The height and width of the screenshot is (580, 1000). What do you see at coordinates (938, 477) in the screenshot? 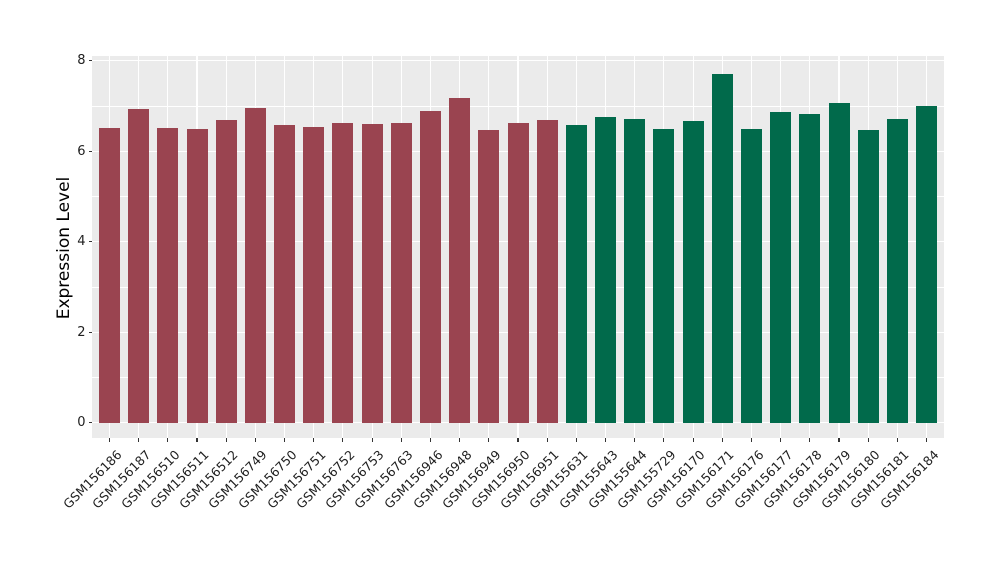
I see `x-tick-label: GSM156184` at bounding box center [938, 477].